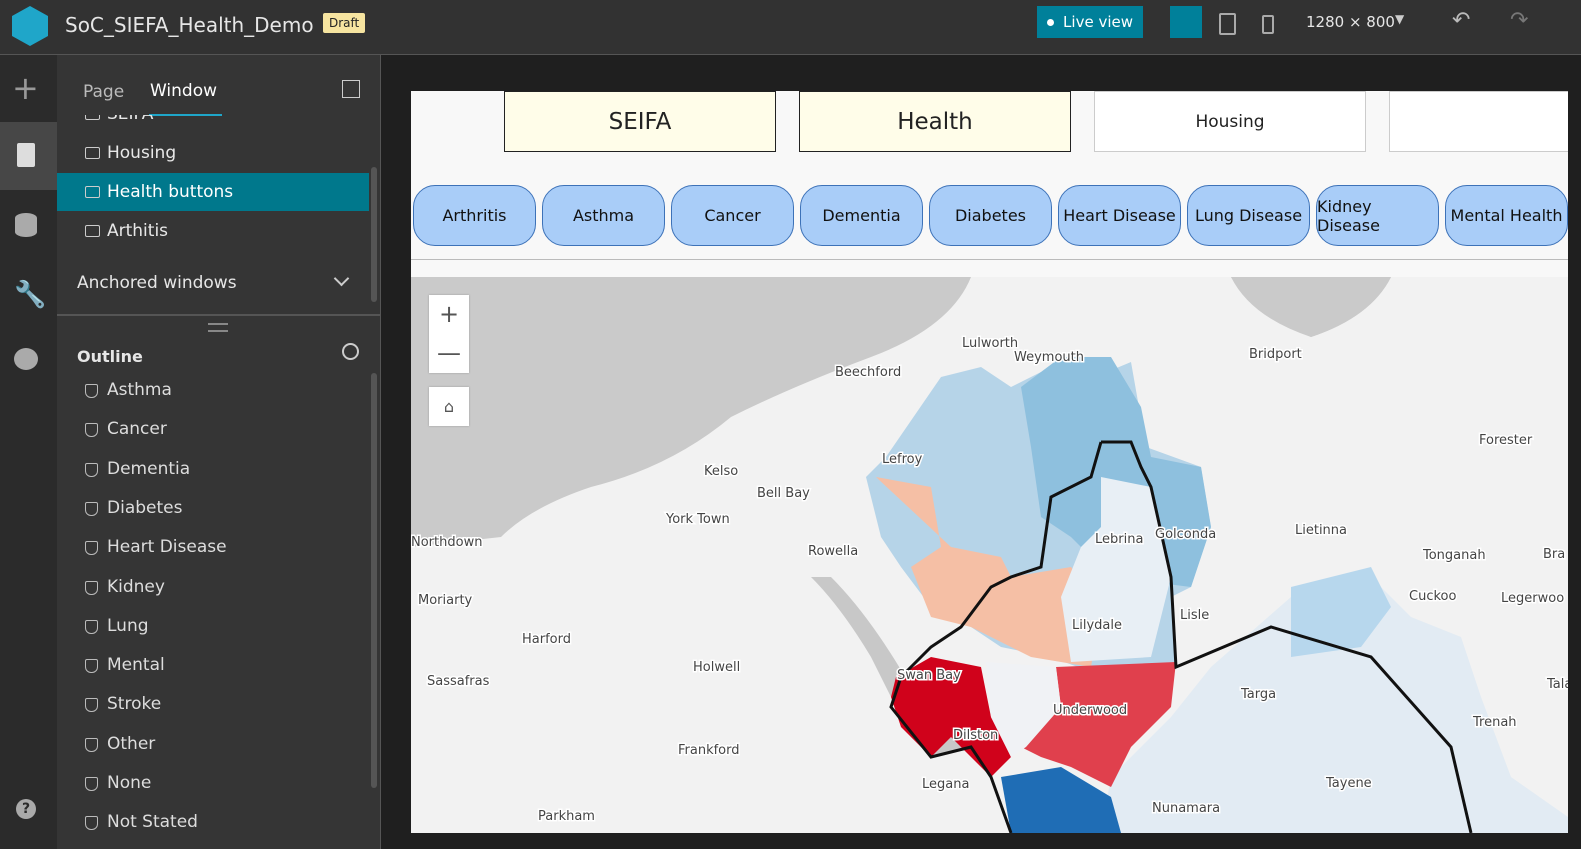 This screenshot has height=849, width=1581. I want to click on tab-underline, so click(185, 115).